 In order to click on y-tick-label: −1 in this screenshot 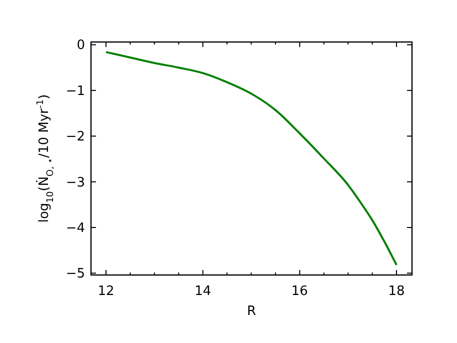, I will do `click(75, 91)`.